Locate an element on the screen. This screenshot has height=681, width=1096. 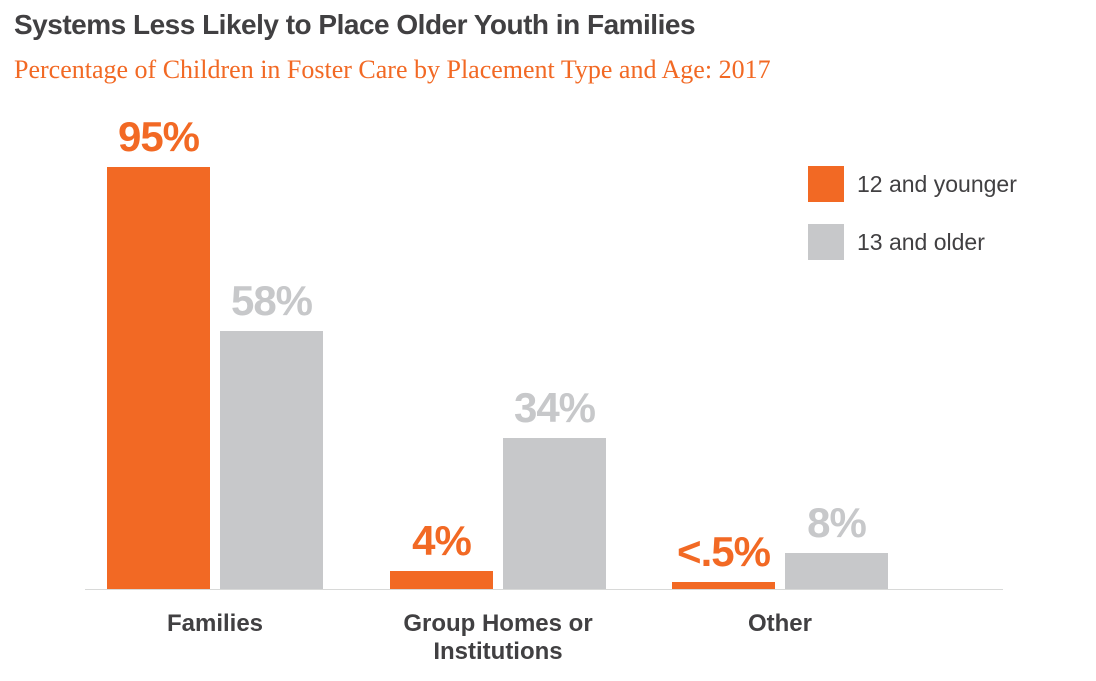
bar-column: 58% is located at coordinates (271, 434).